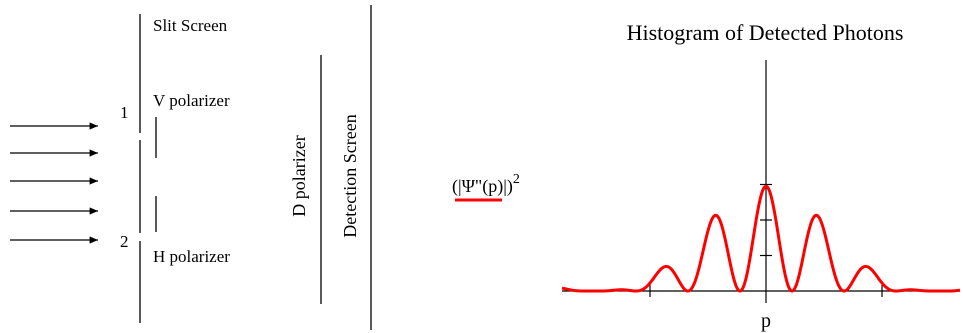  Describe the element at coordinates (765, 32) in the screenshot. I see `chart-title: Histogram of Detected Photons` at that location.